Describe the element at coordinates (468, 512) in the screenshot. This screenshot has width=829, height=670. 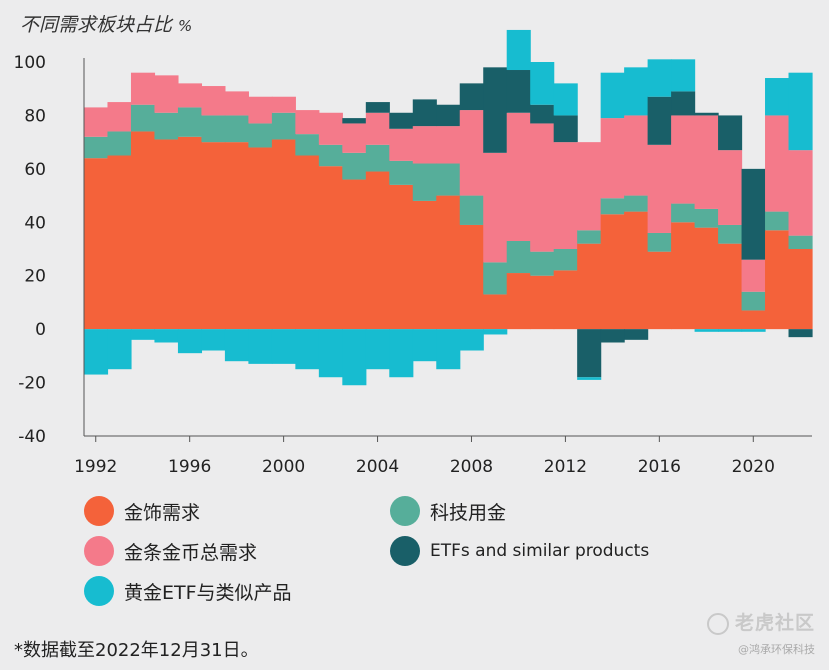
I see `legend-label-technology: 科技用金` at that location.